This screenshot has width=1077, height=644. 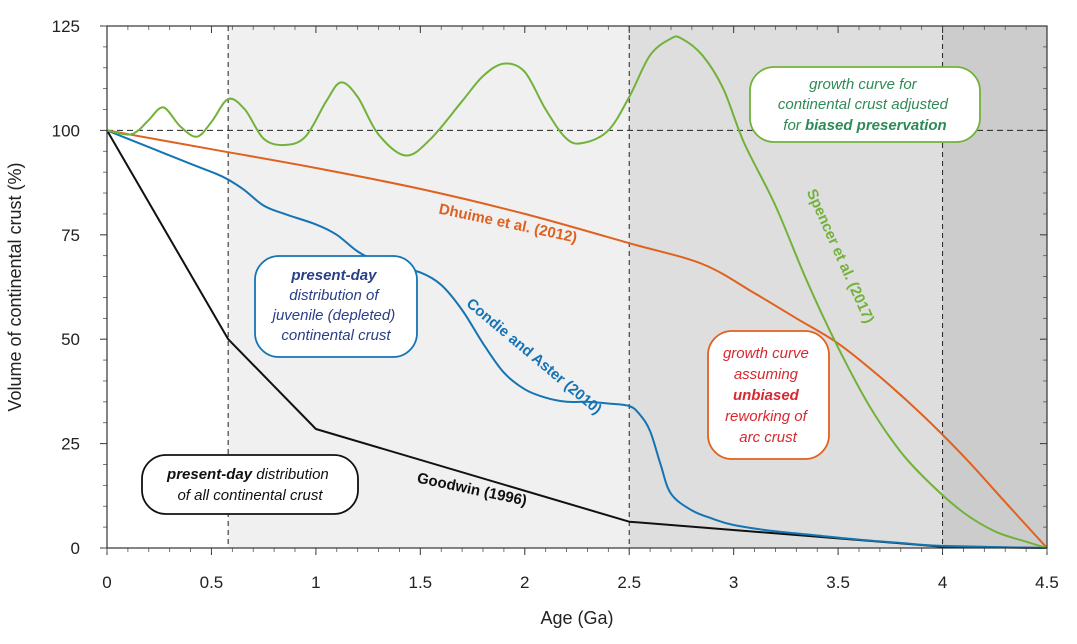 I want to click on y-tick-label: 50, so click(x=70, y=339).